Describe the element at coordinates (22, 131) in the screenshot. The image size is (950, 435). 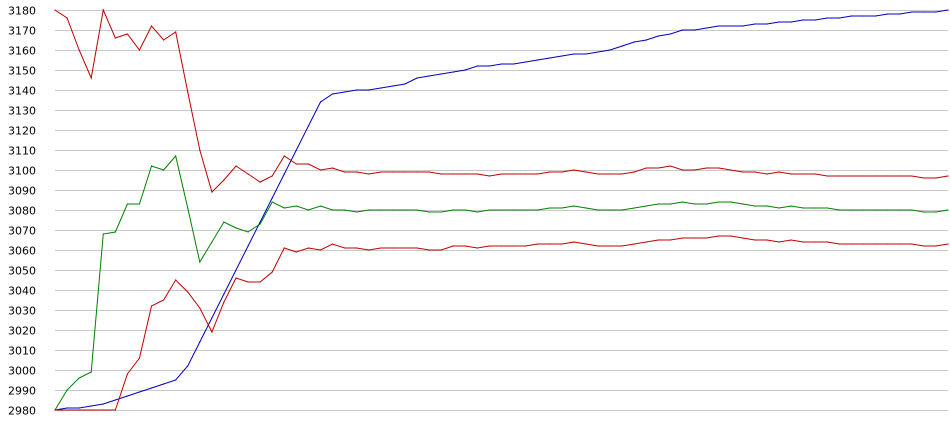
I see `y-tick-label: 3120` at that location.